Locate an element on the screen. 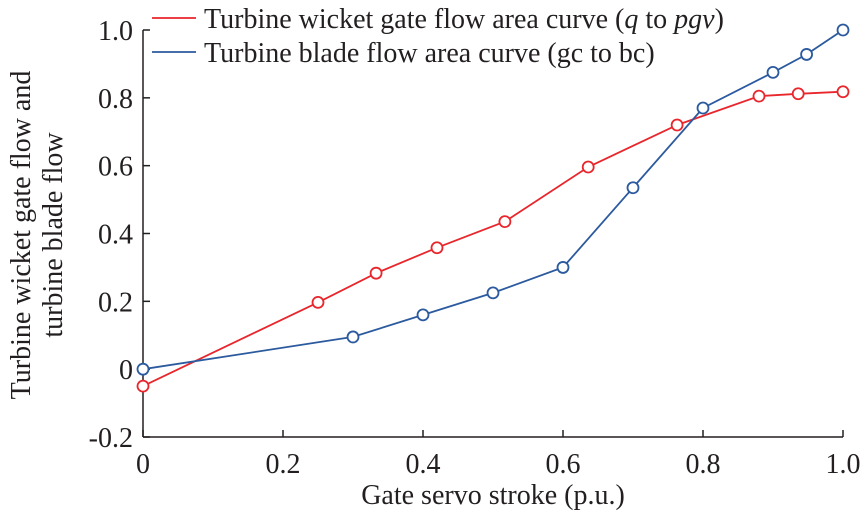 The height and width of the screenshot is (516, 863). x-tick-label: 0 is located at coordinates (143, 464).